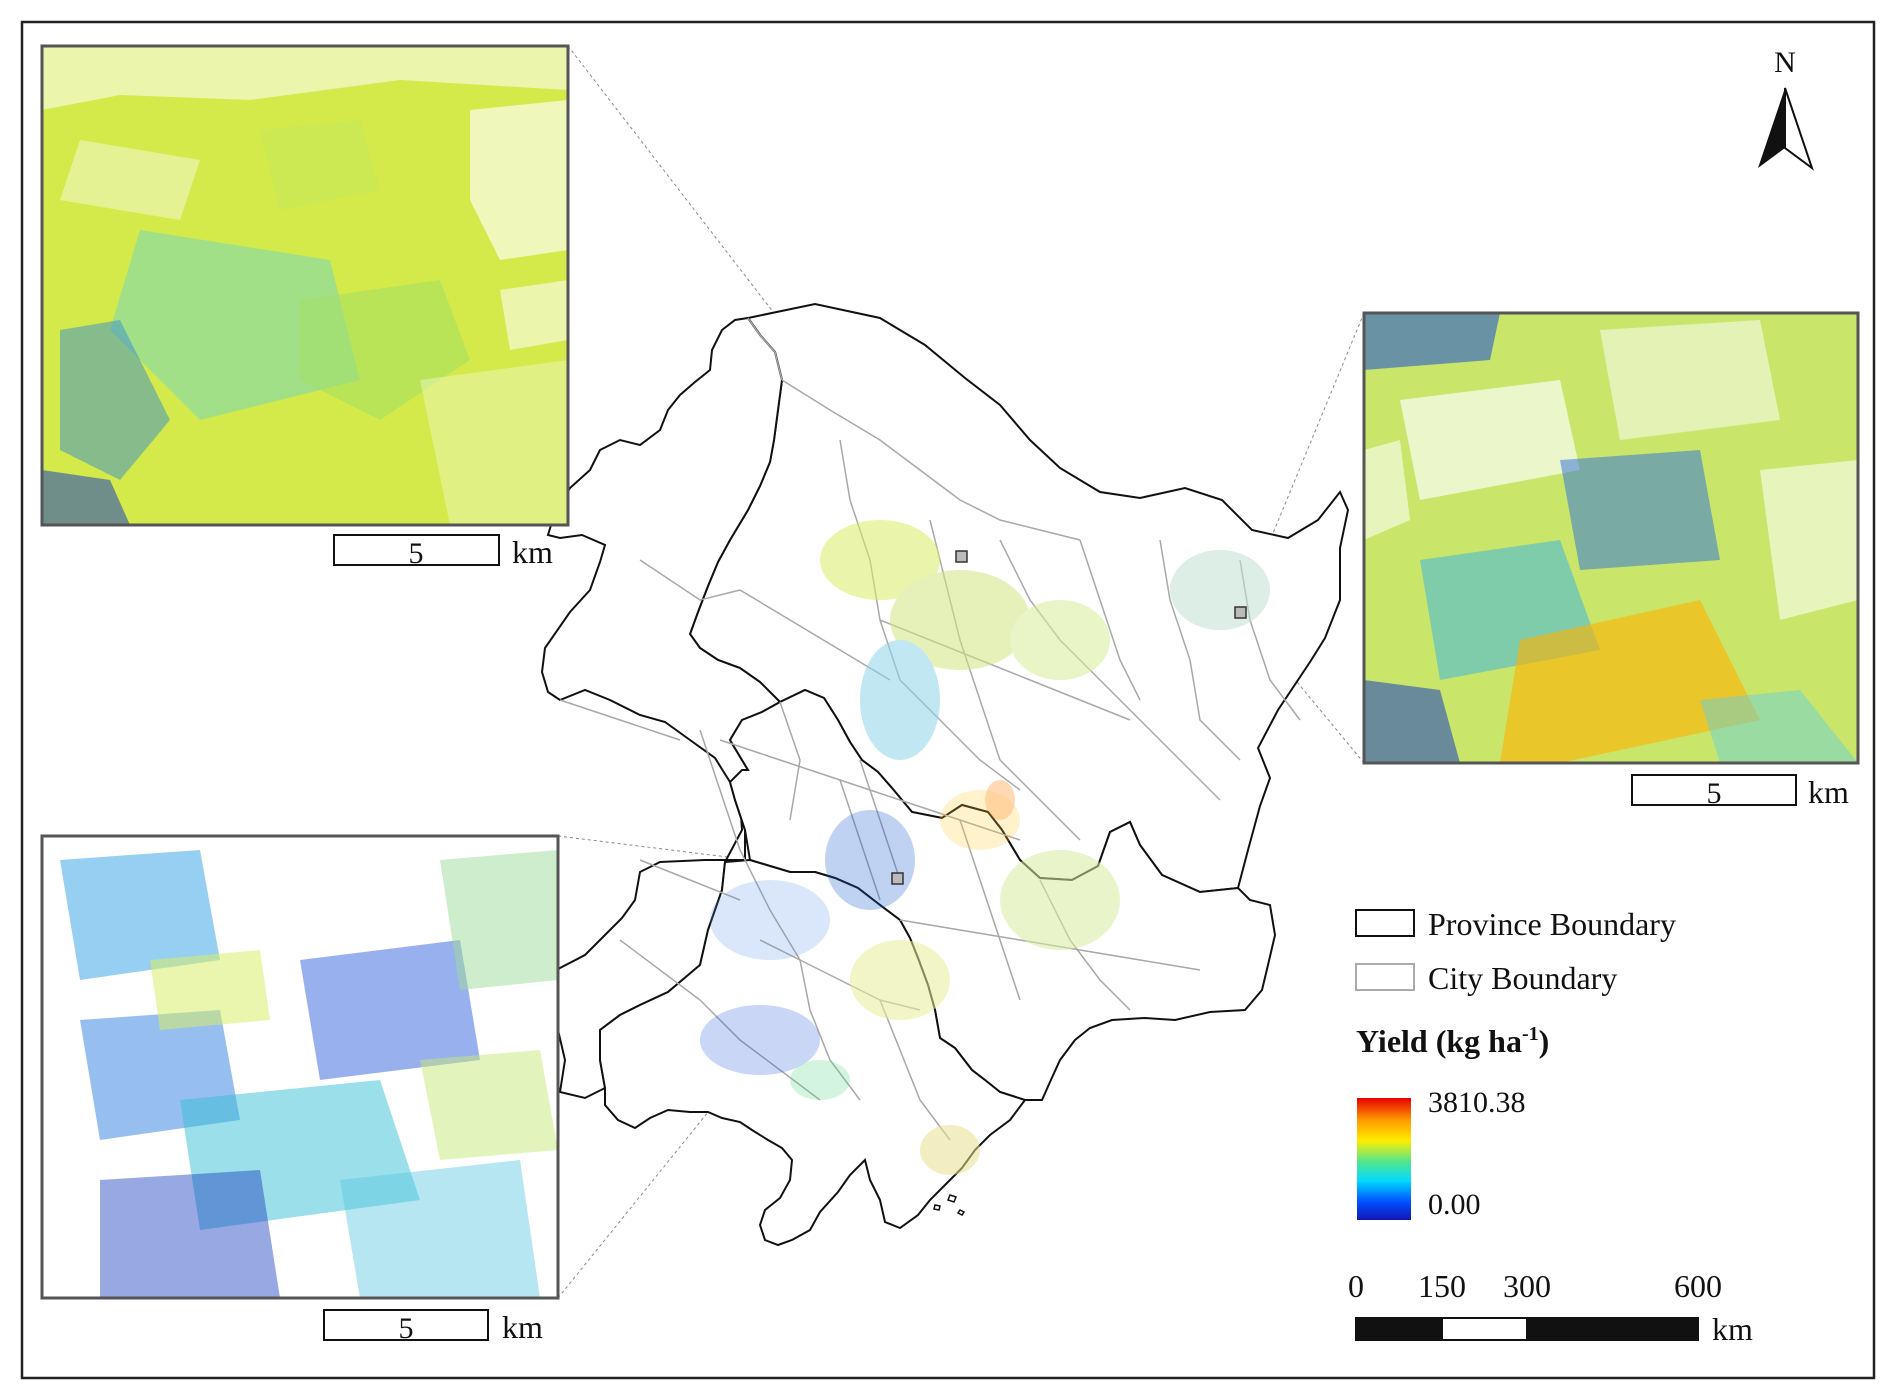 The width and height of the screenshot is (1892, 1399). What do you see at coordinates (406, 1328) in the screenshot?
I see `inset-southwest-scale-value: 5` at bounding box center [406, 1328].